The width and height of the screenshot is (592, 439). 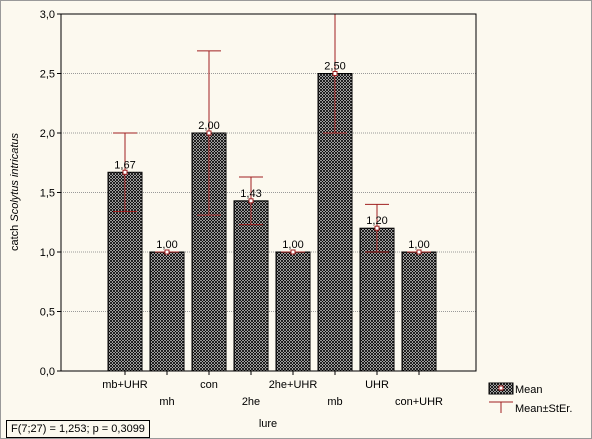 I want to click on data-label: 2,50, so click(x=334, y=67).